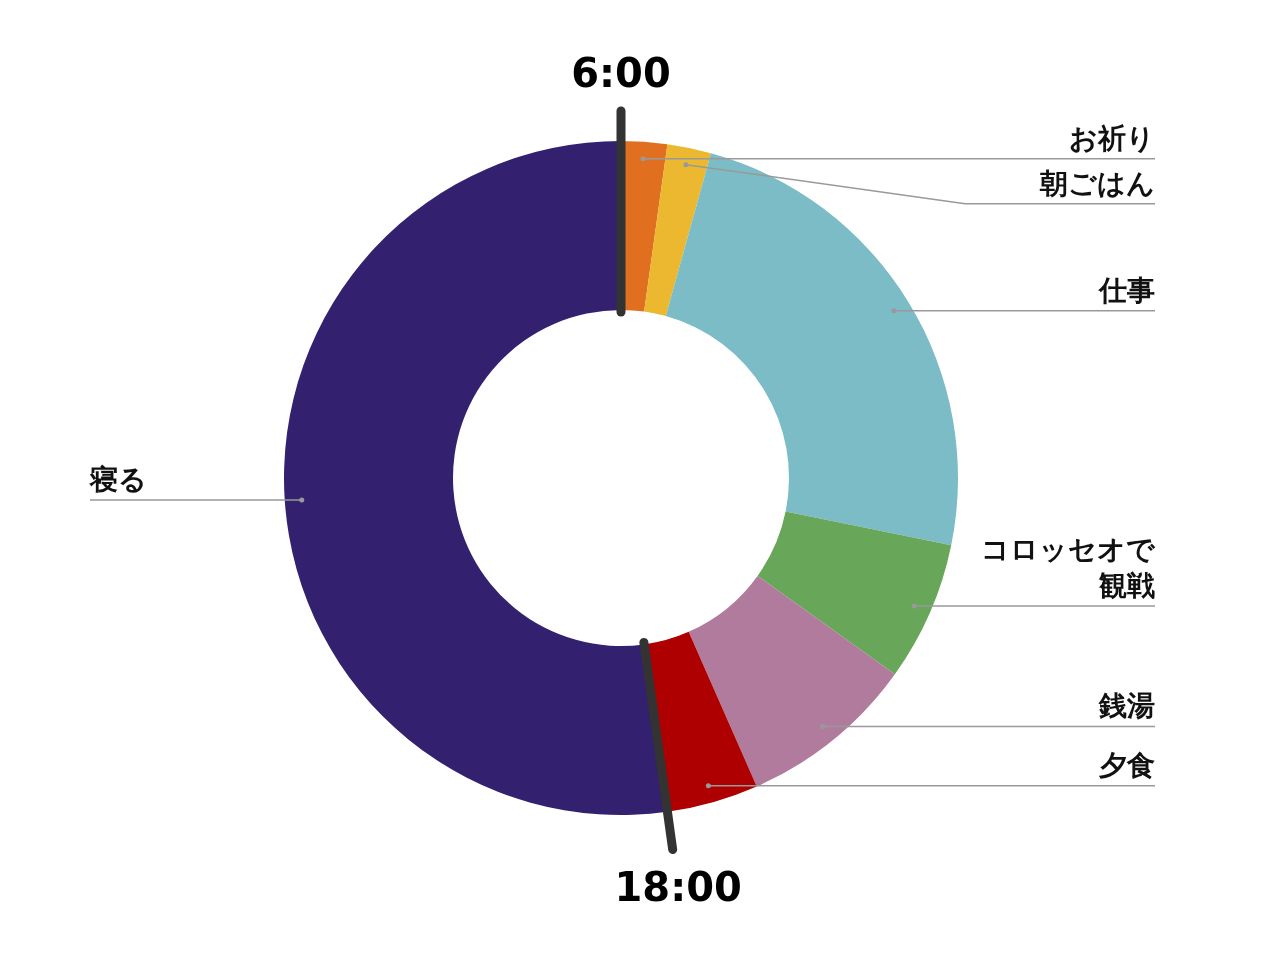  I want to click on slice-label: 朝ごはん, so click(1097, 183).